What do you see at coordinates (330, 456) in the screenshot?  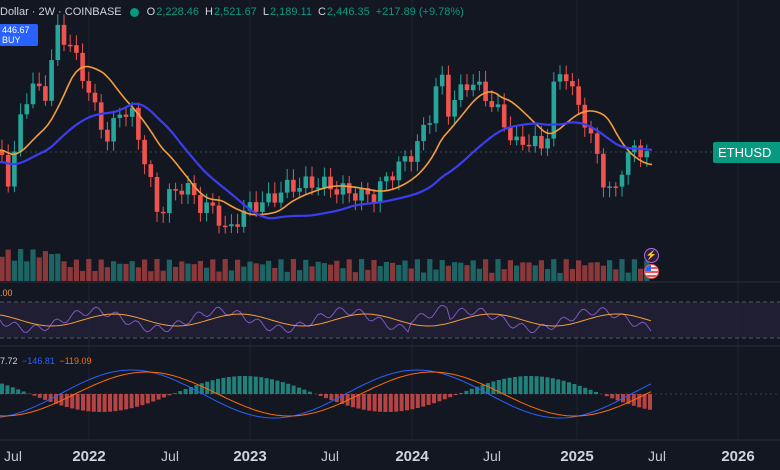 I see `x-axis-label-jul-2: Jul` at bounding box center [330, 456].